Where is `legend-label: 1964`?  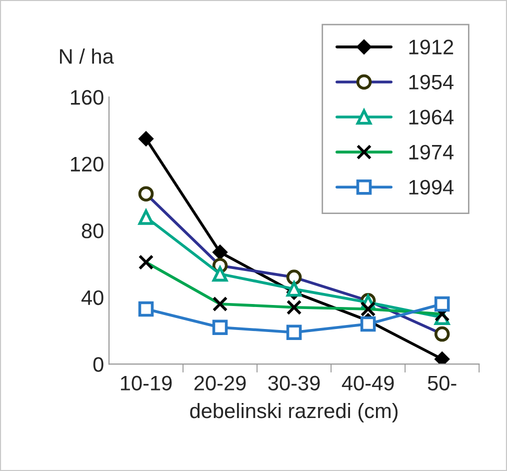 legend-label: 1964 is located at coordinates (431, 117).